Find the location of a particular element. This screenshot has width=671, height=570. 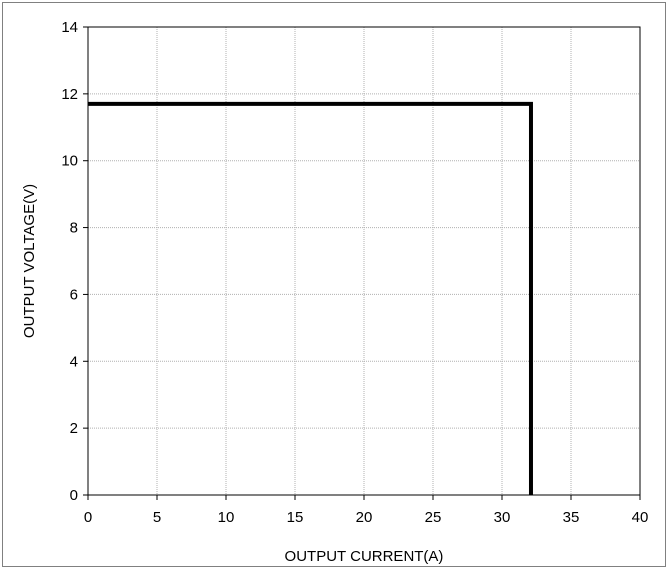

x-tick-label-3: 15 is located at coordinates (295, 517).